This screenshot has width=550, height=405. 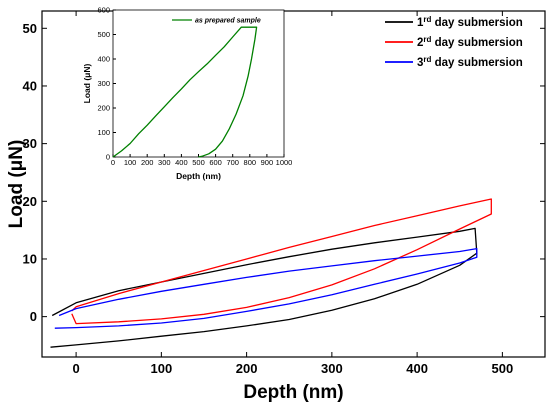 I want to click on legend-label: 2rd day submersion, so click(x=470, y=42).